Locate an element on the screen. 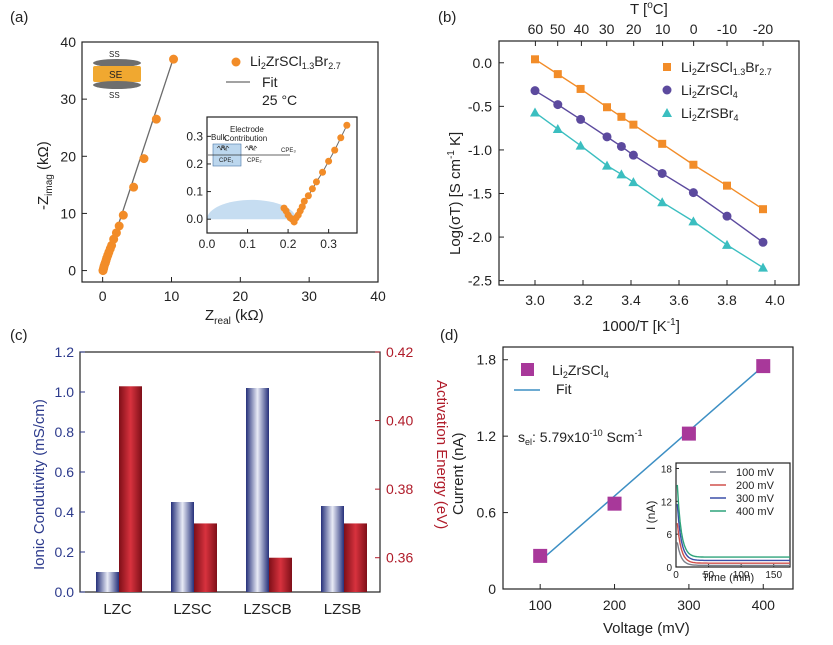 Image resolution: width=833 pixels, height=645 pixels. panel-d-inset-xtick-label: 50 is located at coordinates (709, 575).